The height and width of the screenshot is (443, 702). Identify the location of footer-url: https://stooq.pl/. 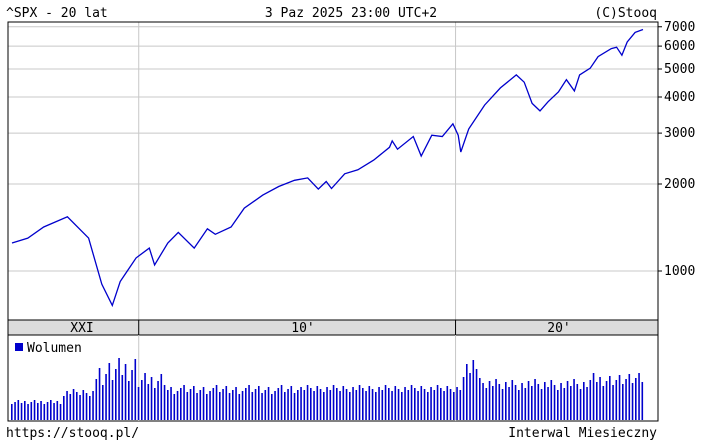
(72, 433).